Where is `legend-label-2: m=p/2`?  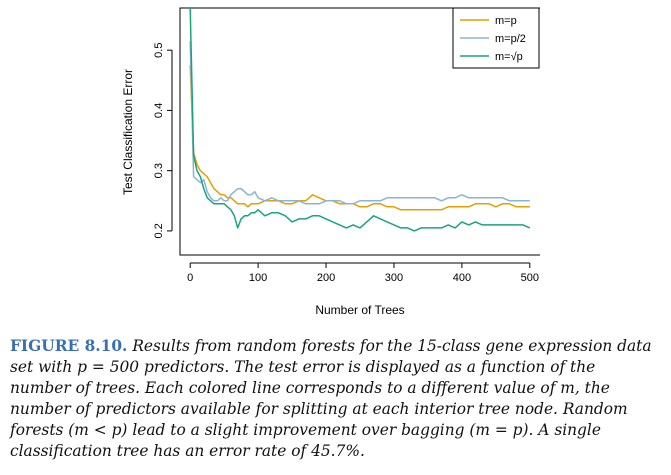 legend-label-2: m=p/2 is located at coordinates (510, 39).